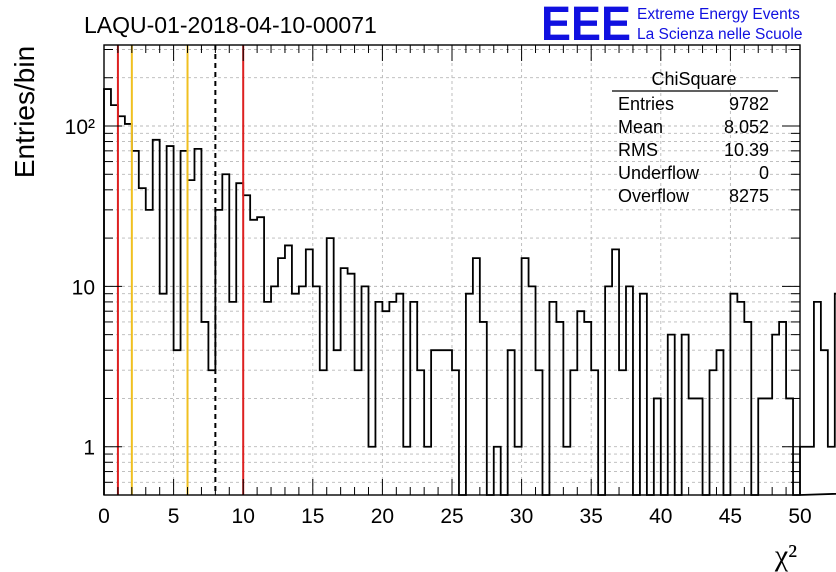 This screenshot has width=836, height=572. What do you see at coordinates (746, 150) in the screenshot?
I see `stats-value: 10.39` at bounding box center [746, 150].